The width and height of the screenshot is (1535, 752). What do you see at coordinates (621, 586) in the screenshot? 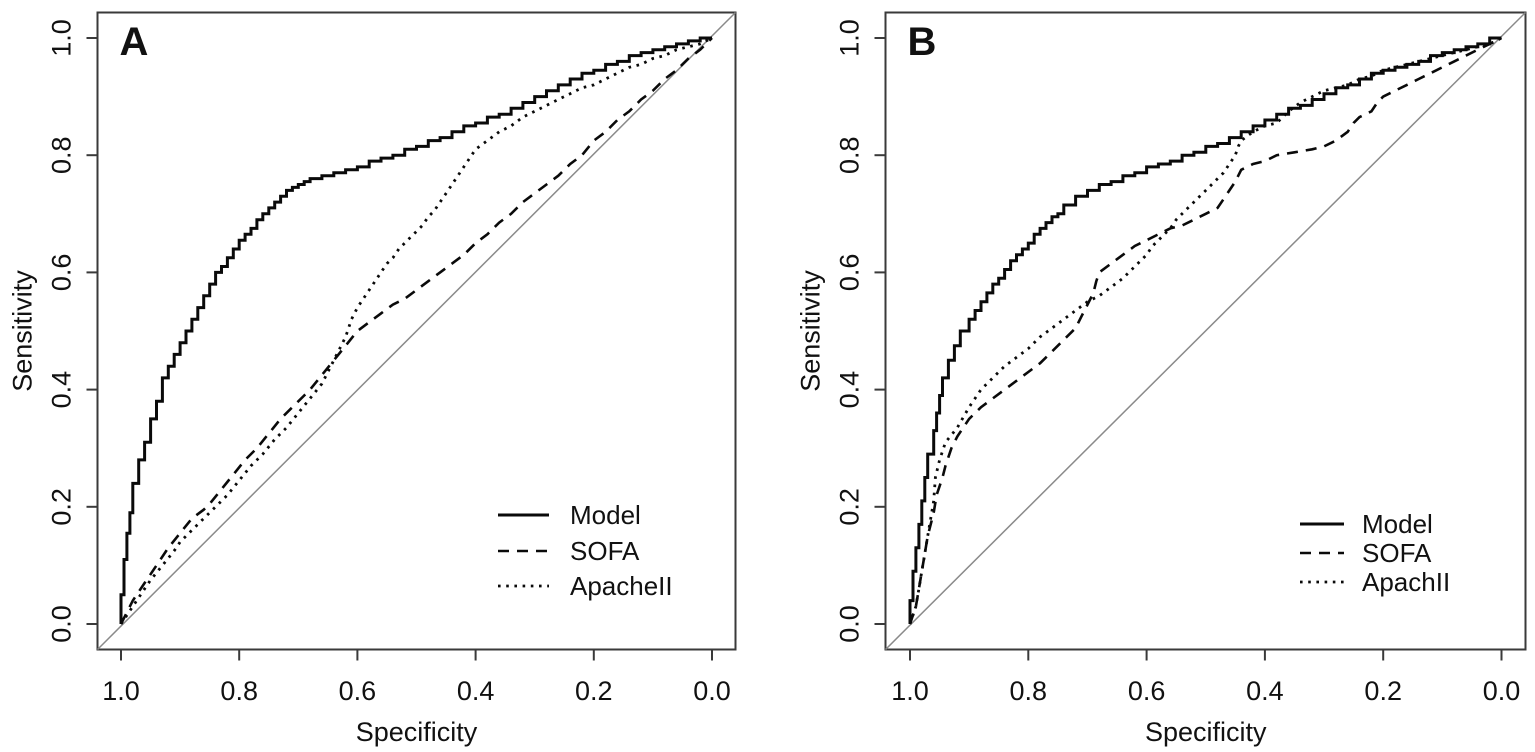
I see `legend-label-apacheii: ApacheII` at bounding box center [621, 586].